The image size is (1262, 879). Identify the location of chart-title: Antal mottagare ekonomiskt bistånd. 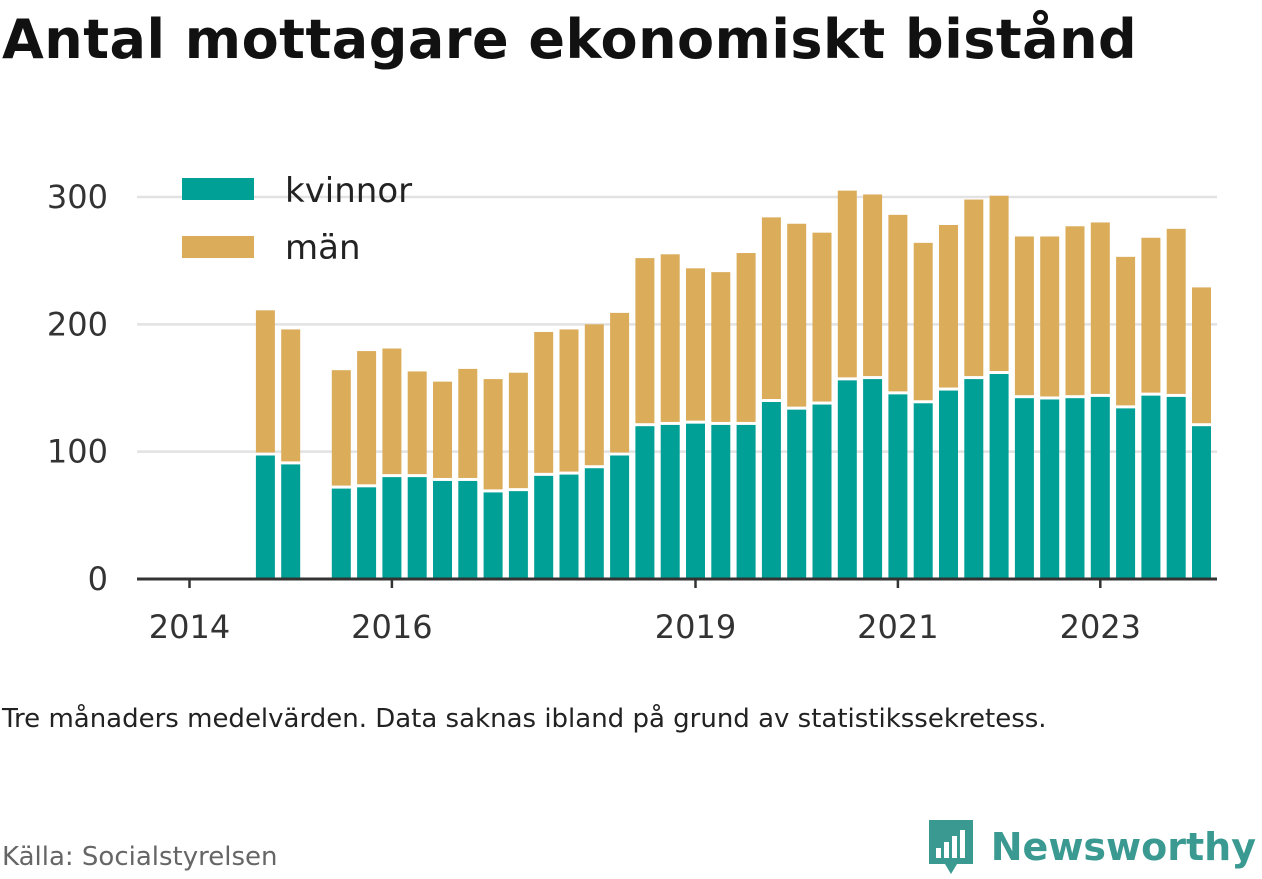
(570, 39).